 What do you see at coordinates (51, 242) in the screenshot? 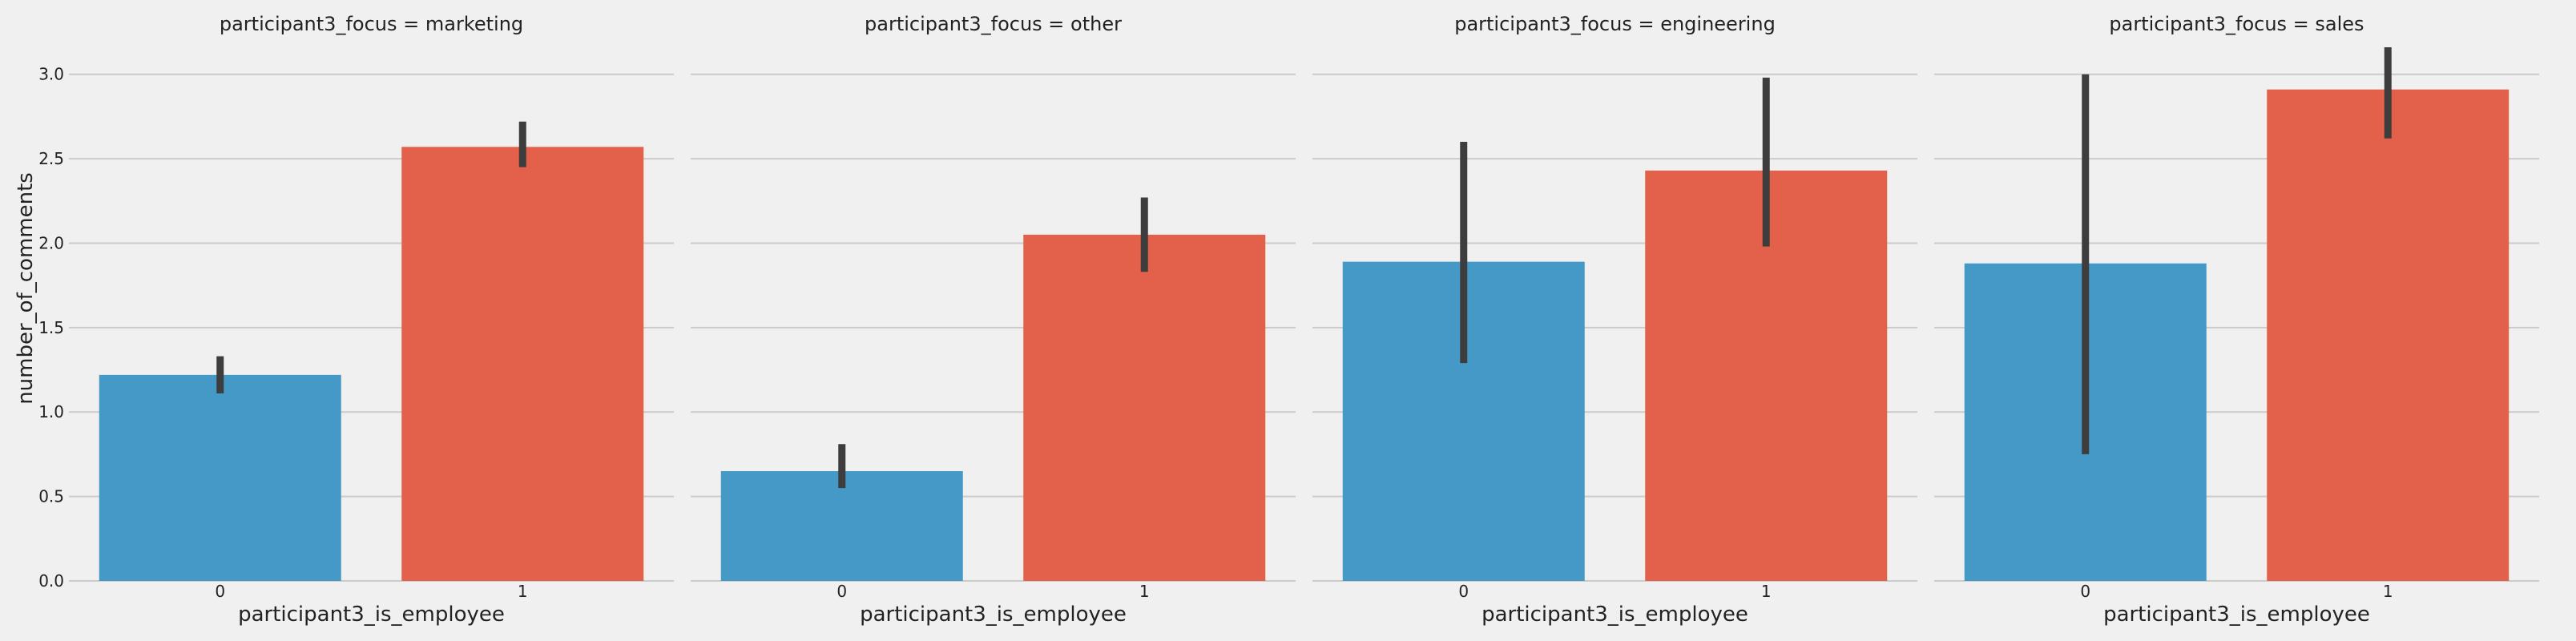
I see `y-tick-label: 2.0` at bounding box center [51, 242].